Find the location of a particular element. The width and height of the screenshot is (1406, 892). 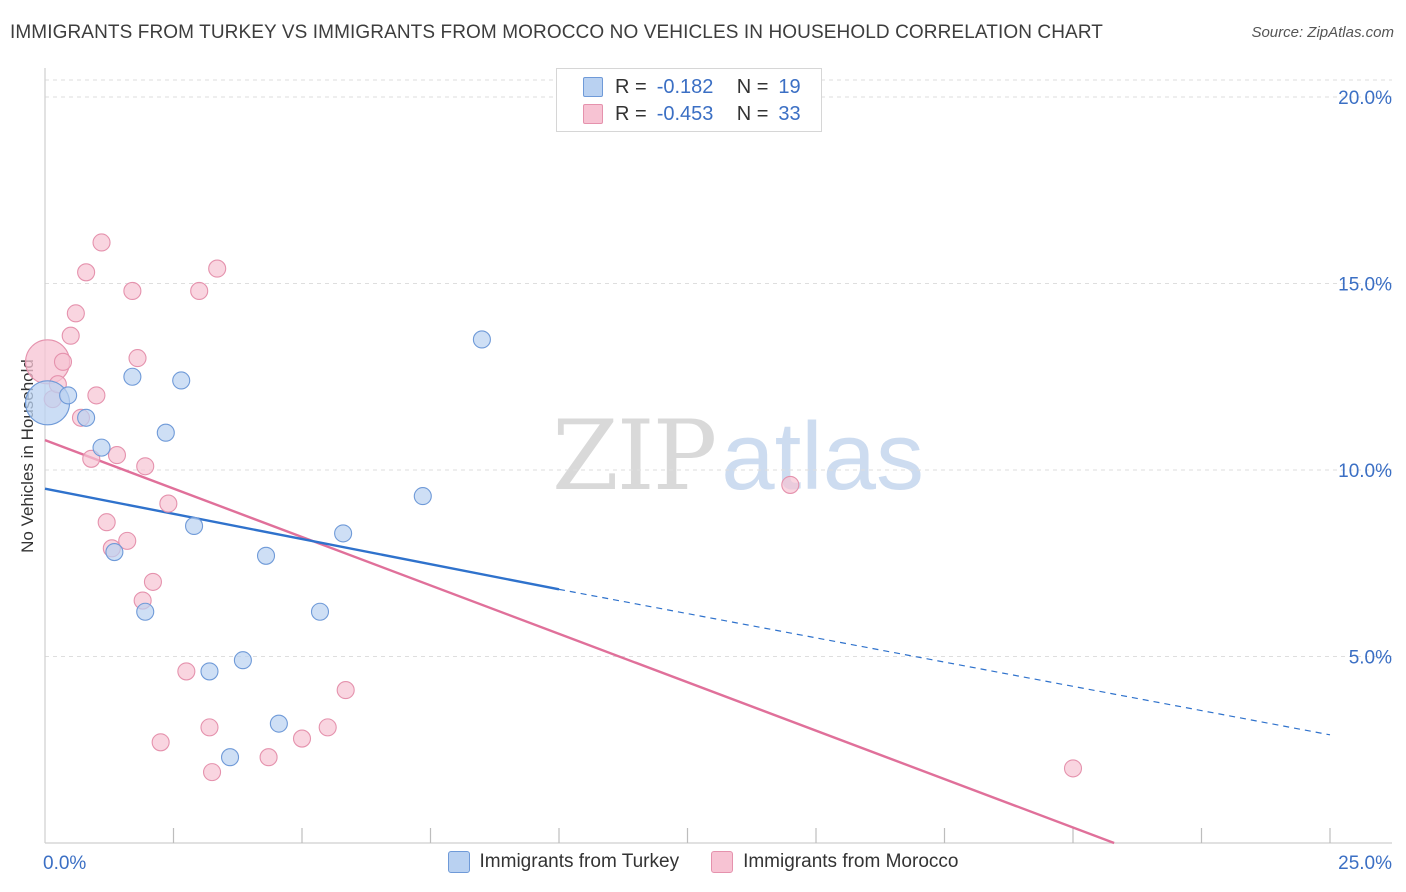

y-tick-label: 10.0% is located at coordinates (1365, 471).